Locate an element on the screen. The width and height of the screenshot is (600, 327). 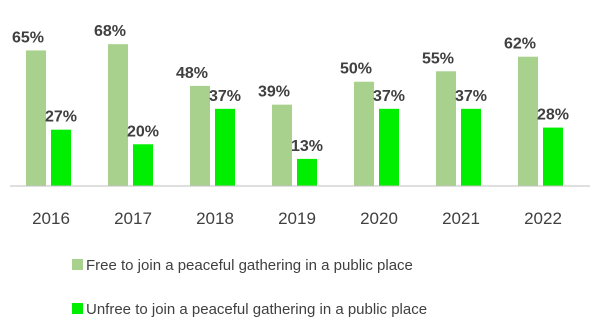
x-tick-label-2016: 2016 is located at coordinates (51, 218).